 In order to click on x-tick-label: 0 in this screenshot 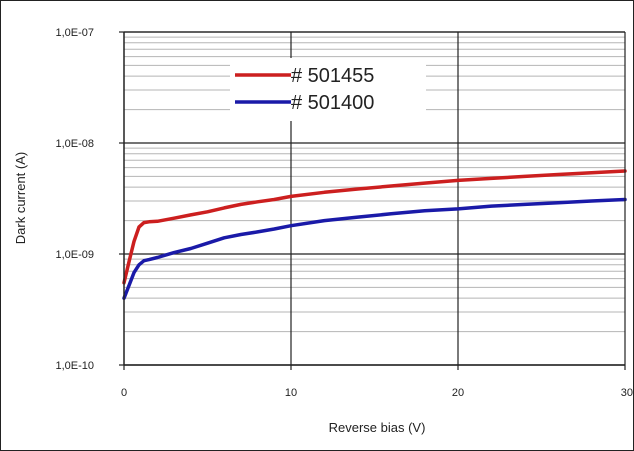, I will do `click(124, 393)`.